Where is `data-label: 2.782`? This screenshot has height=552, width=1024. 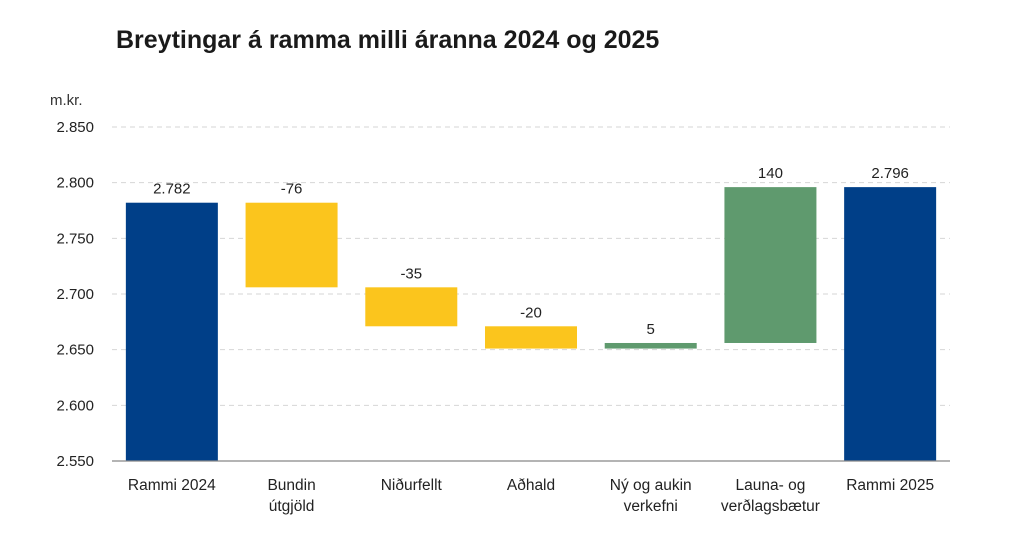
data-label: 2.782 is located at coordinates (172, 189).